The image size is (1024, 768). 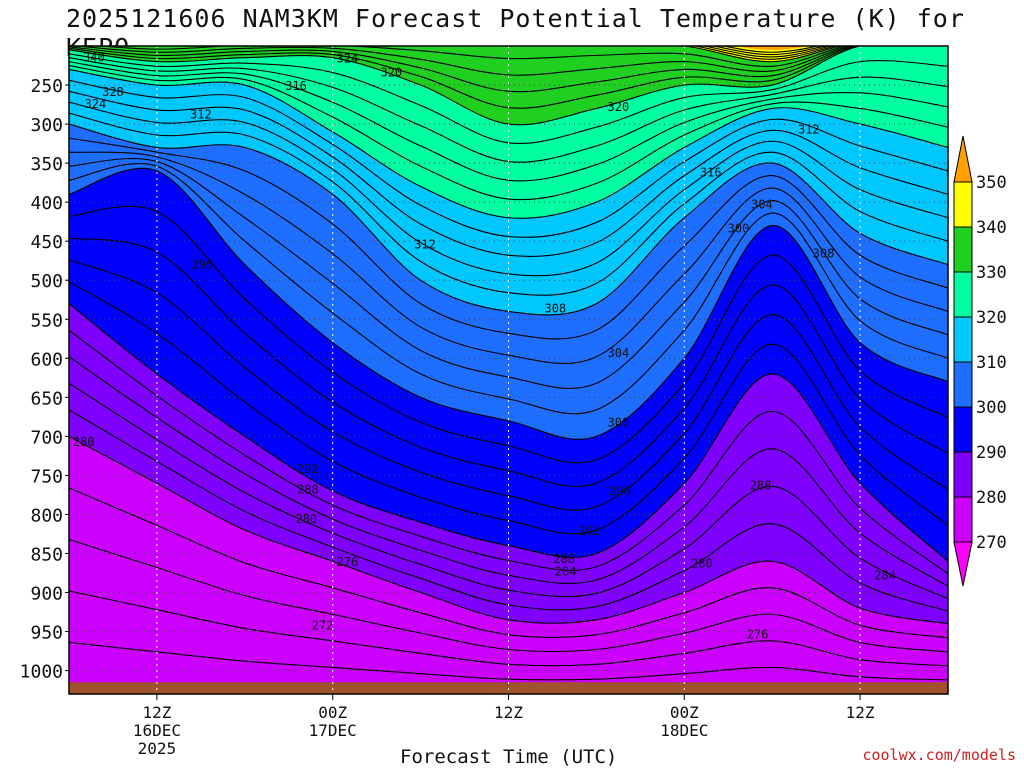 What do you see at coordinates (46, 125) in the screenshot?
I see `y-tick-label: 300` at bounding box center [46, 125].